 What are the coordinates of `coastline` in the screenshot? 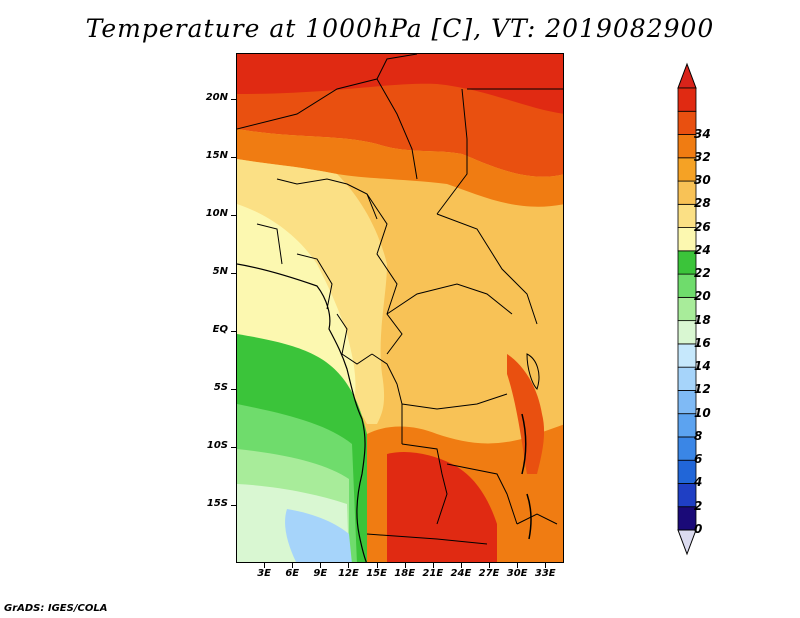 It's located at (302, 412).